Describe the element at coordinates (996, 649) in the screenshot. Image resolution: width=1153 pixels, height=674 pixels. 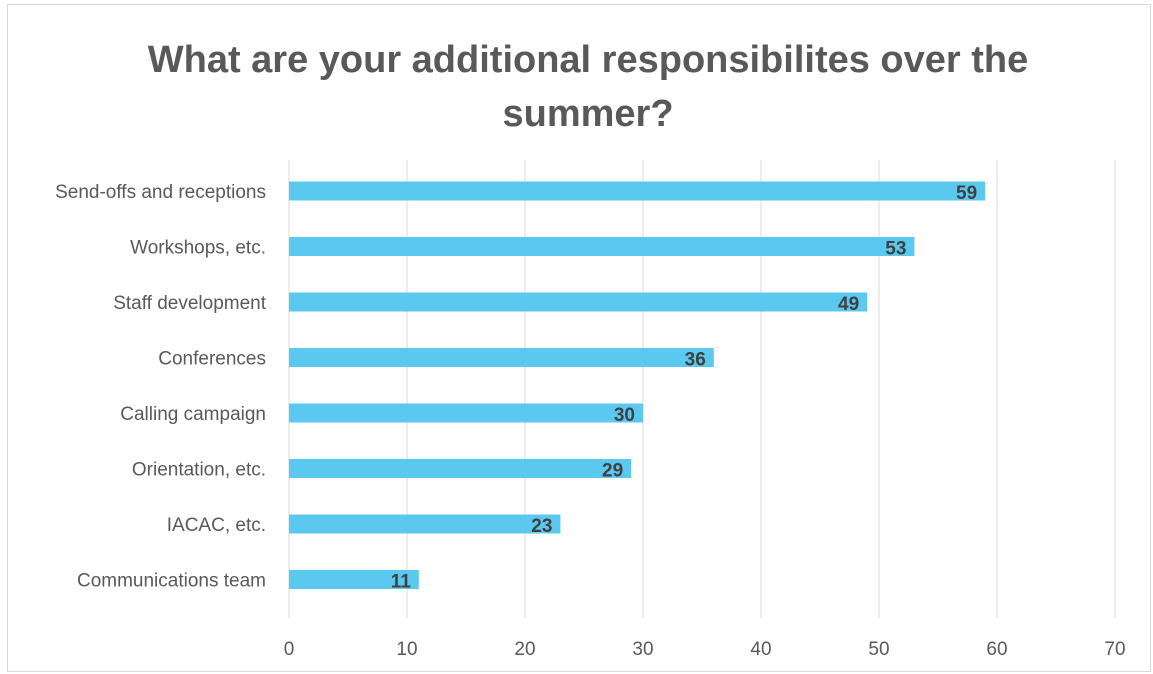
I see `x-tick-label-60: 60` at that location.